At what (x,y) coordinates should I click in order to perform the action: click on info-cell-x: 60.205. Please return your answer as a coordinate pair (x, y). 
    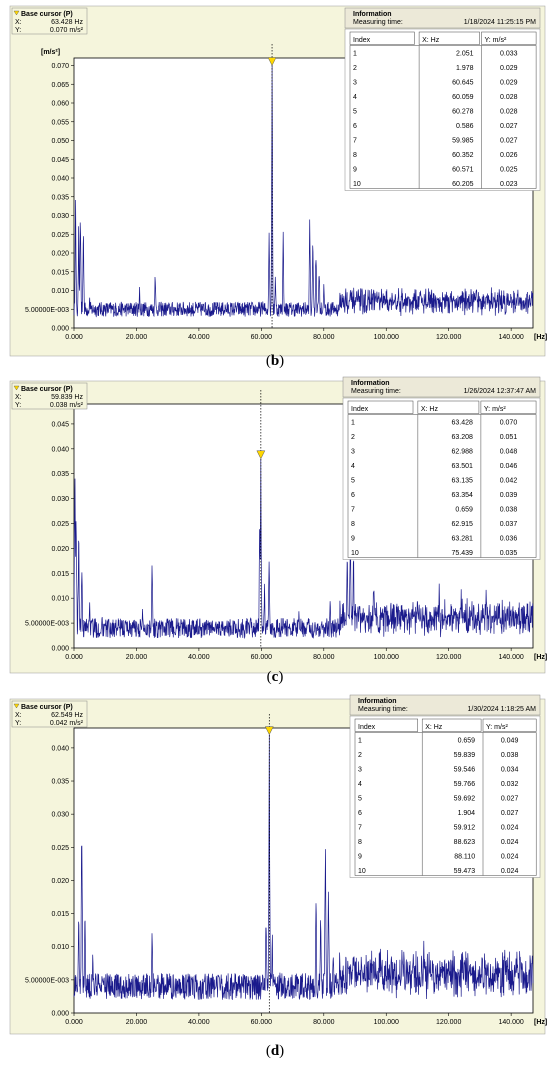
    Looking at the image, I should click on (463, 184).